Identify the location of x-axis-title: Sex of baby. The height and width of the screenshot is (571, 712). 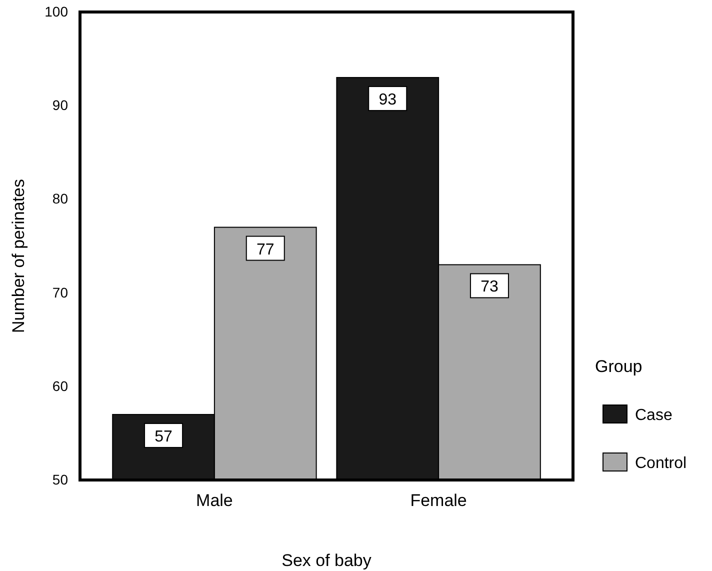
(327, 560).